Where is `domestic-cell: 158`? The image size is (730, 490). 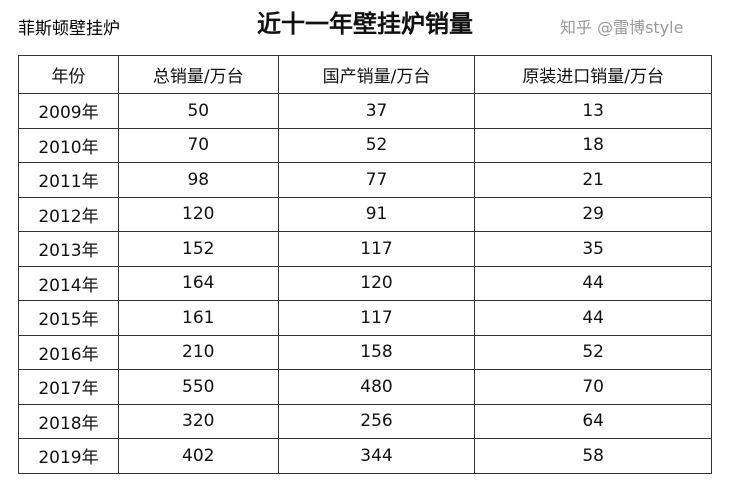
domestic-cell: 158 is located at coordinates (376, 352).